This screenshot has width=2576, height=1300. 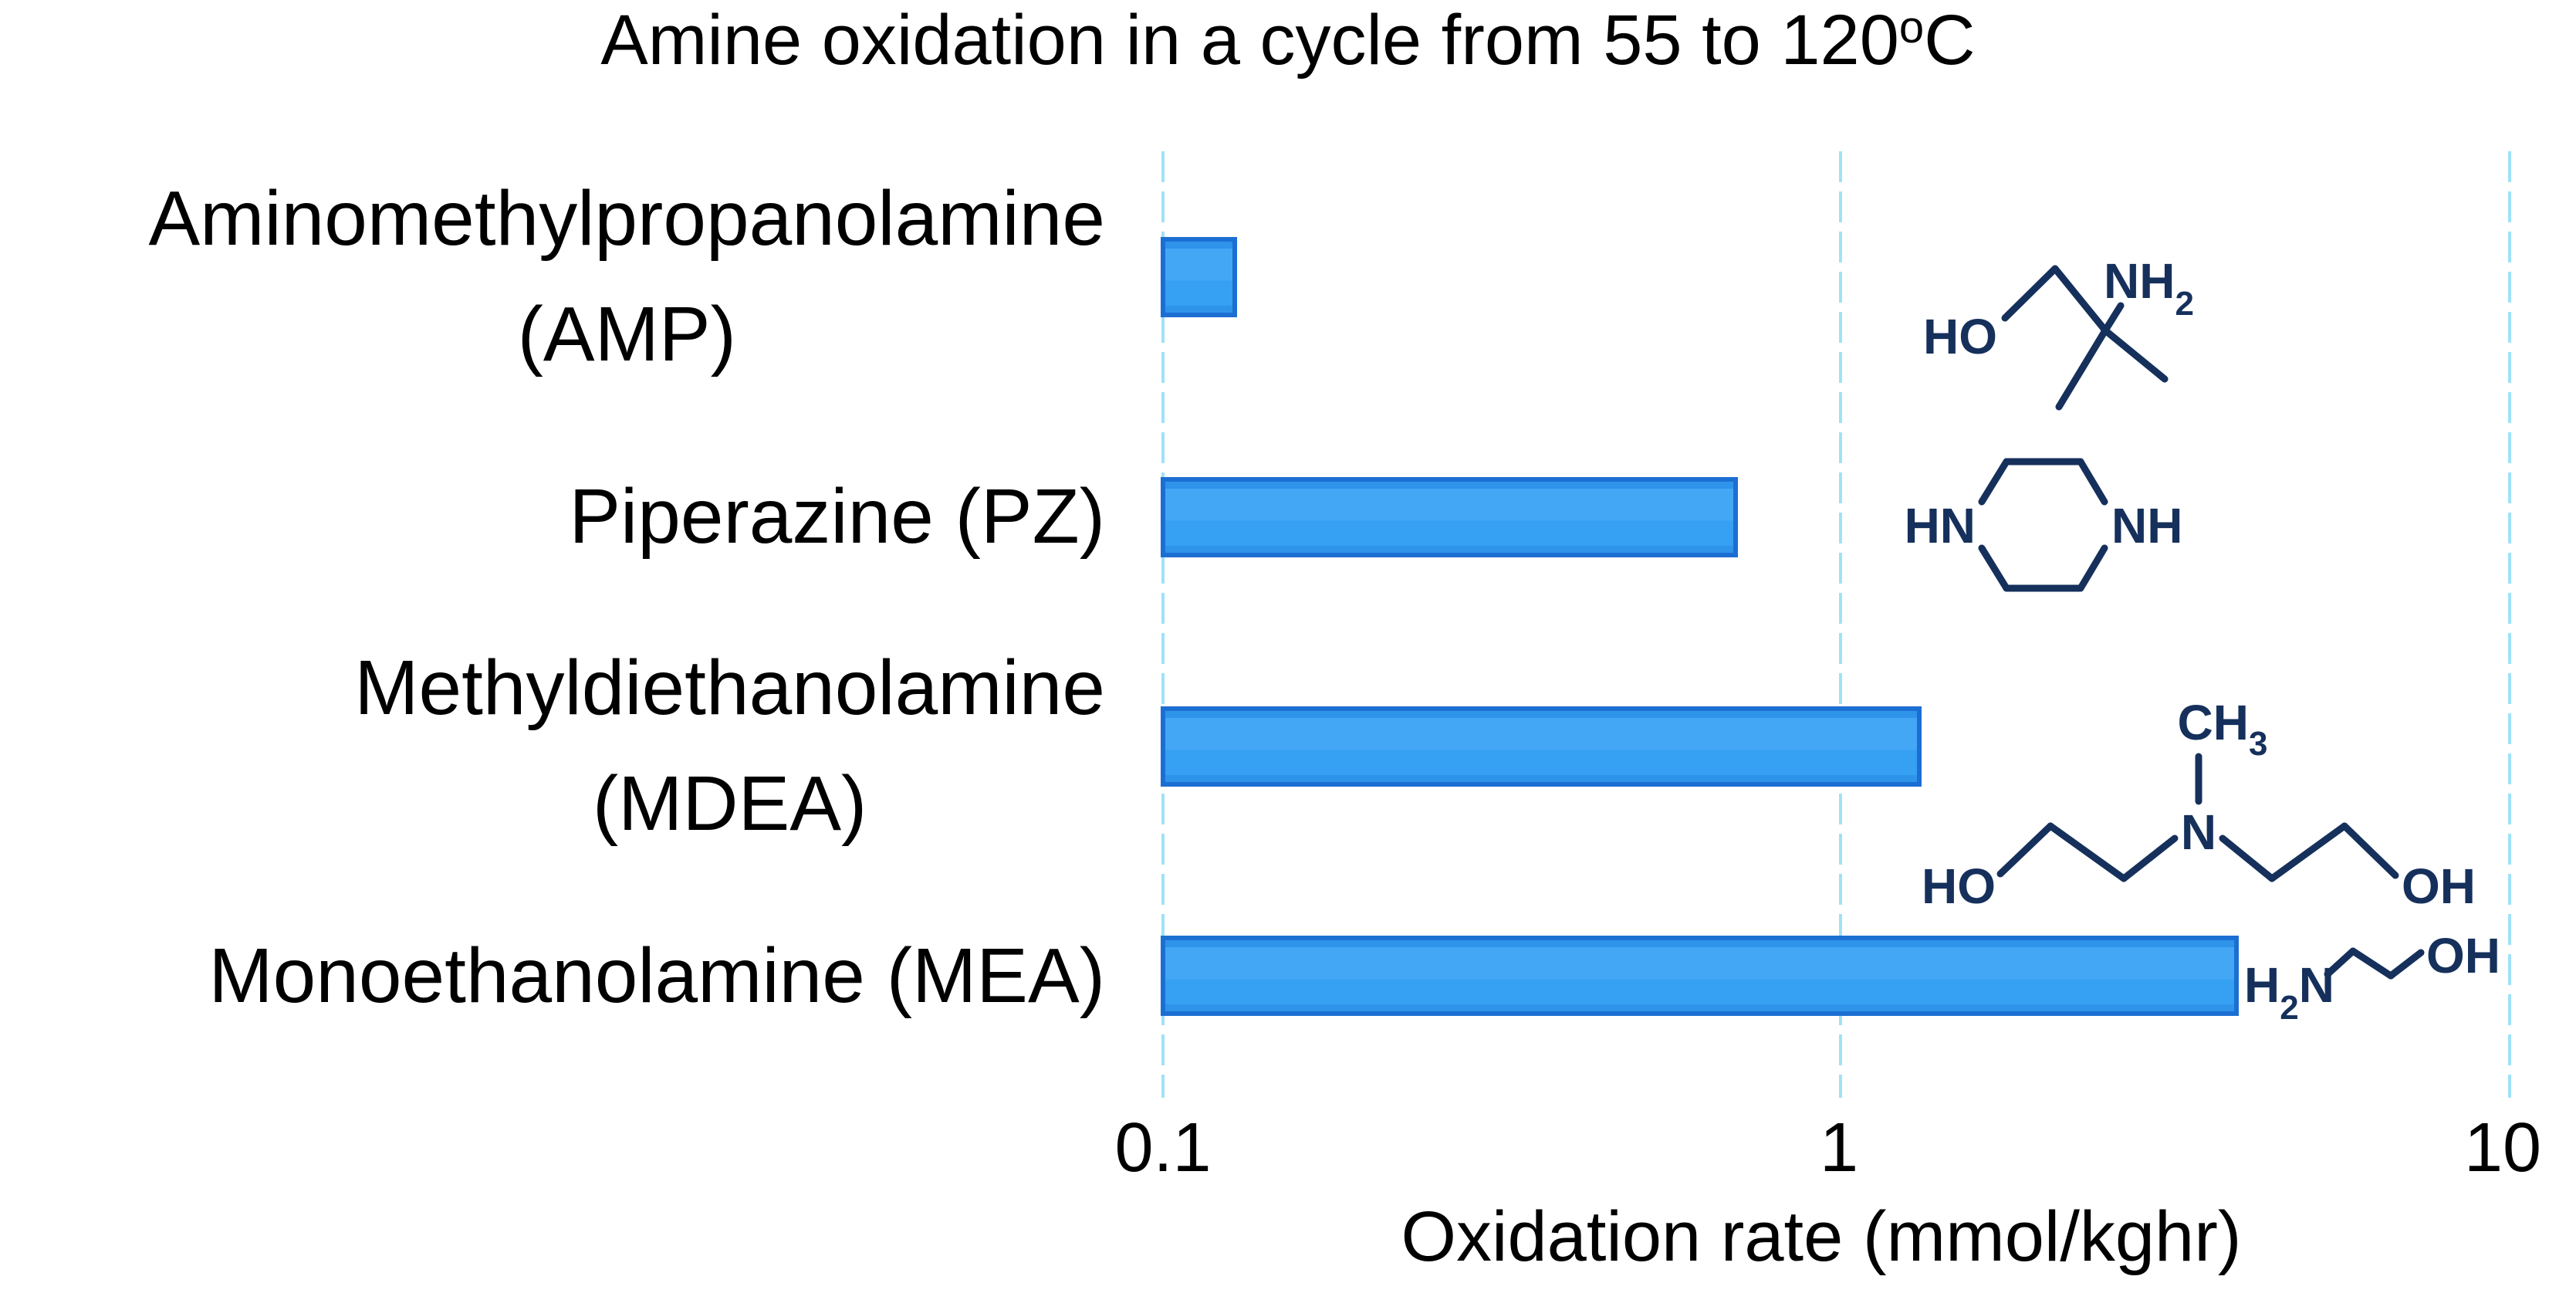 I want to click on atom-label-h2n: H2N, so click(x=2289, y=992).